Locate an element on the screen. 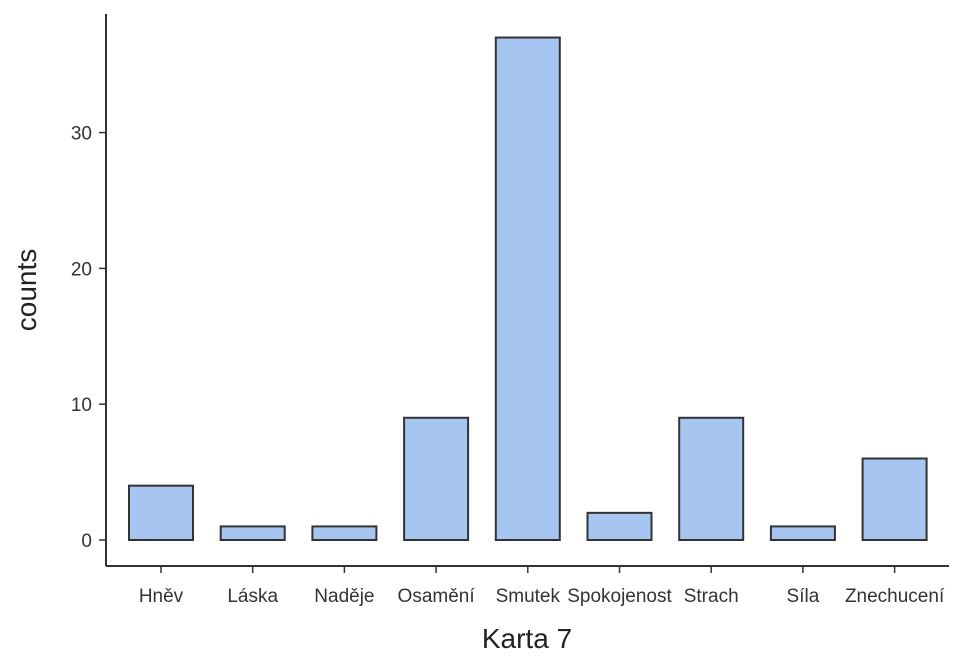 This screenshot has height=659, width=969. x-tick-label: Síla is located at coordinates (803, 596).